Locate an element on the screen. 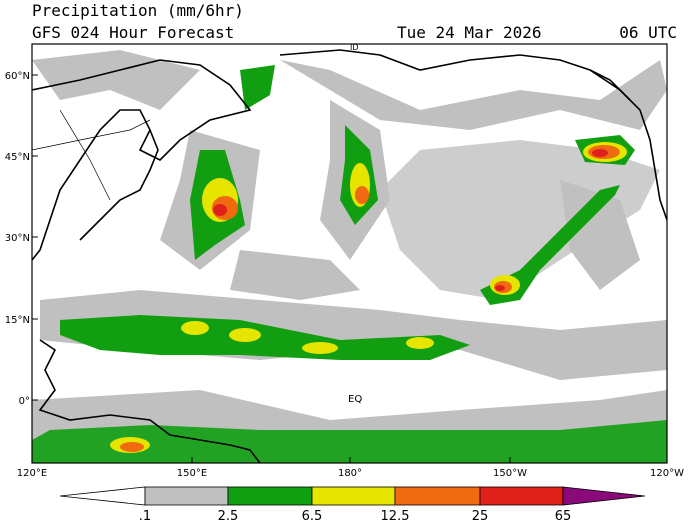 The height and width of the screenshot is (529, 700). colorbar-label: .1 is located at coordinates (145, 516).